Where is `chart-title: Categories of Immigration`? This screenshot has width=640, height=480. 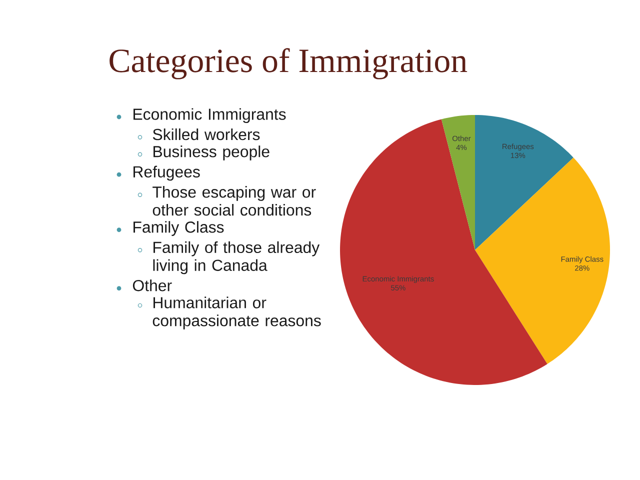
chart-title: Categories of Immigration is located at coordinates (289, 64).